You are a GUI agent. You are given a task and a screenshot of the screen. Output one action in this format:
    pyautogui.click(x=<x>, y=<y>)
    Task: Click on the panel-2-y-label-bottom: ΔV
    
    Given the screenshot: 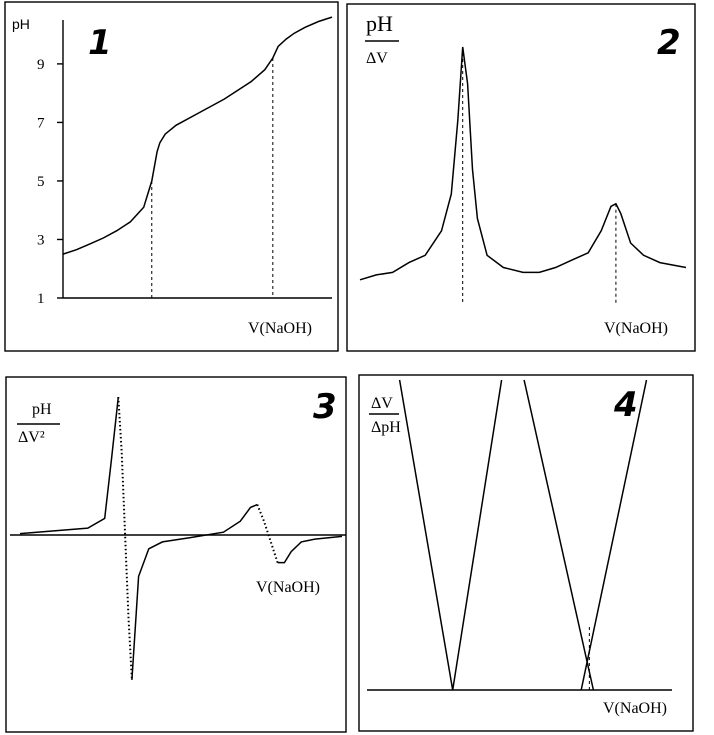 What is the action you would take?
    pyautogui.click(x=377, y=58)
    